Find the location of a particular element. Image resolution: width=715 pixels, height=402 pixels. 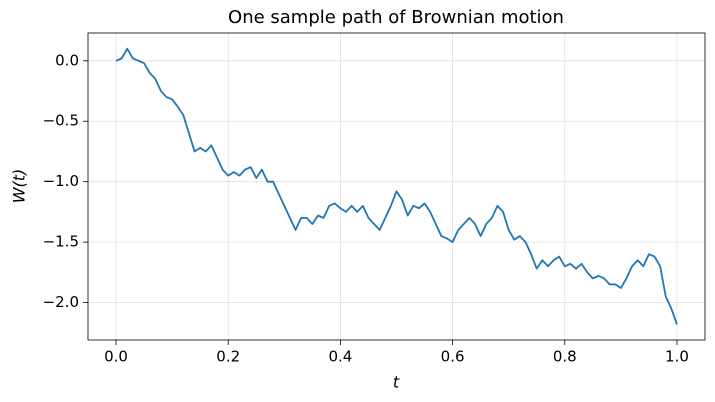

y-tick-label: −1.5 is located at coordinates (61, 242).